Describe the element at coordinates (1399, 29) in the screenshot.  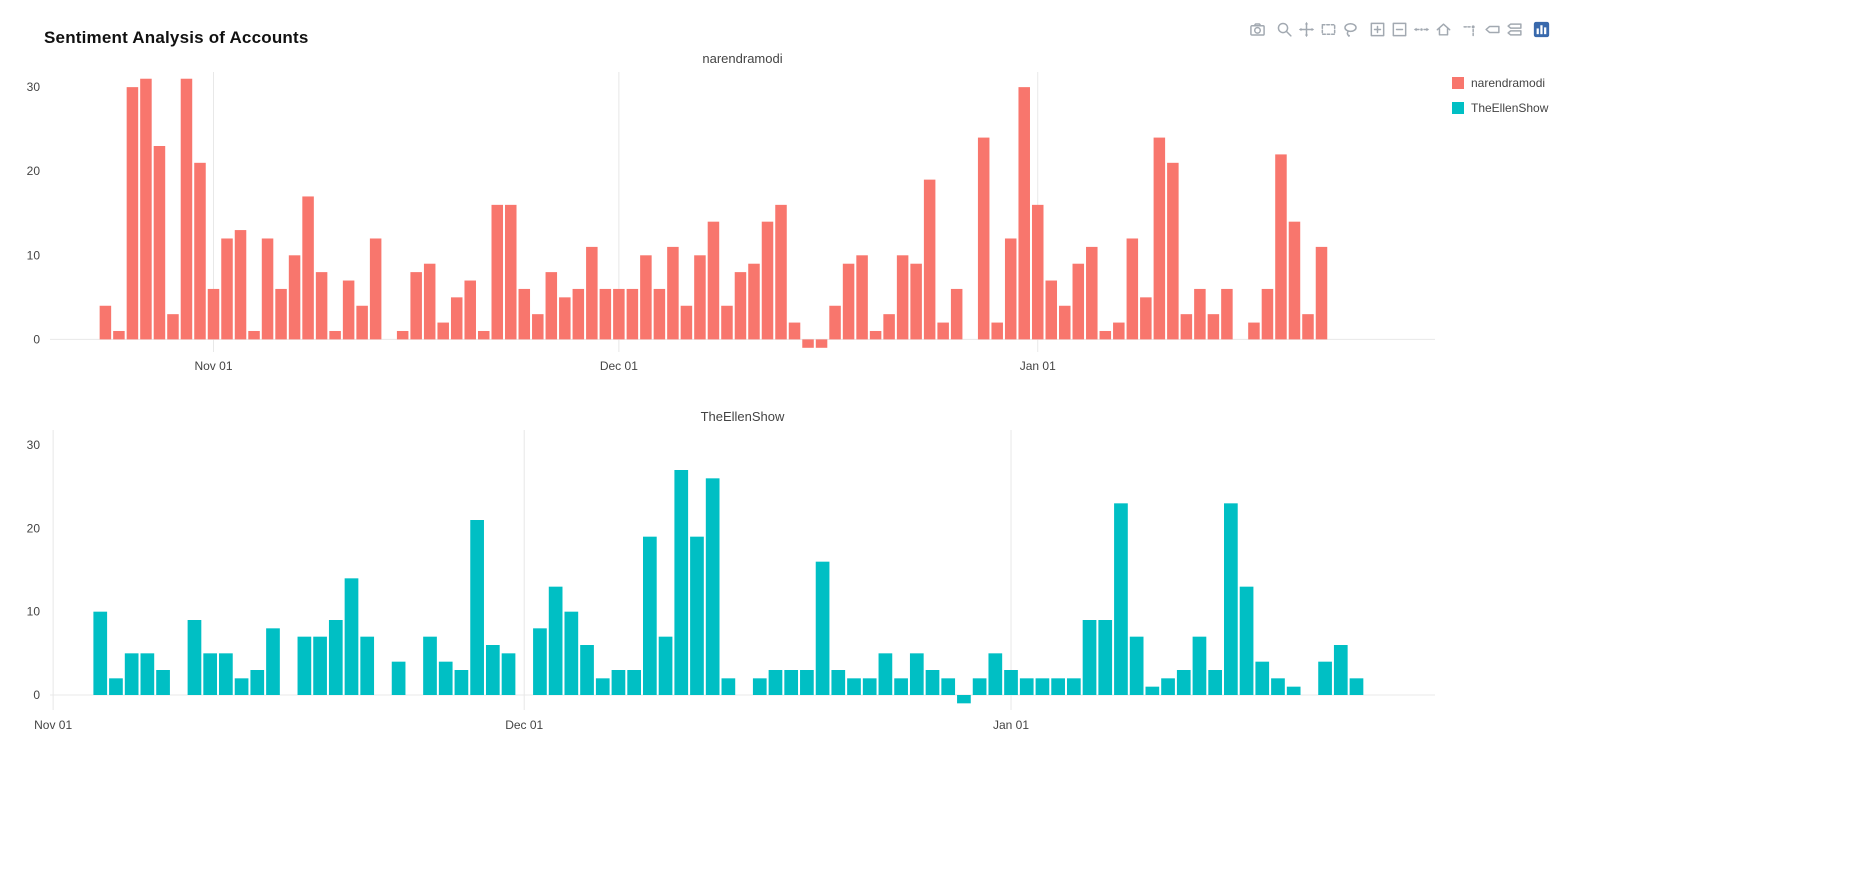
I see `zoom-out-icon` at that location.